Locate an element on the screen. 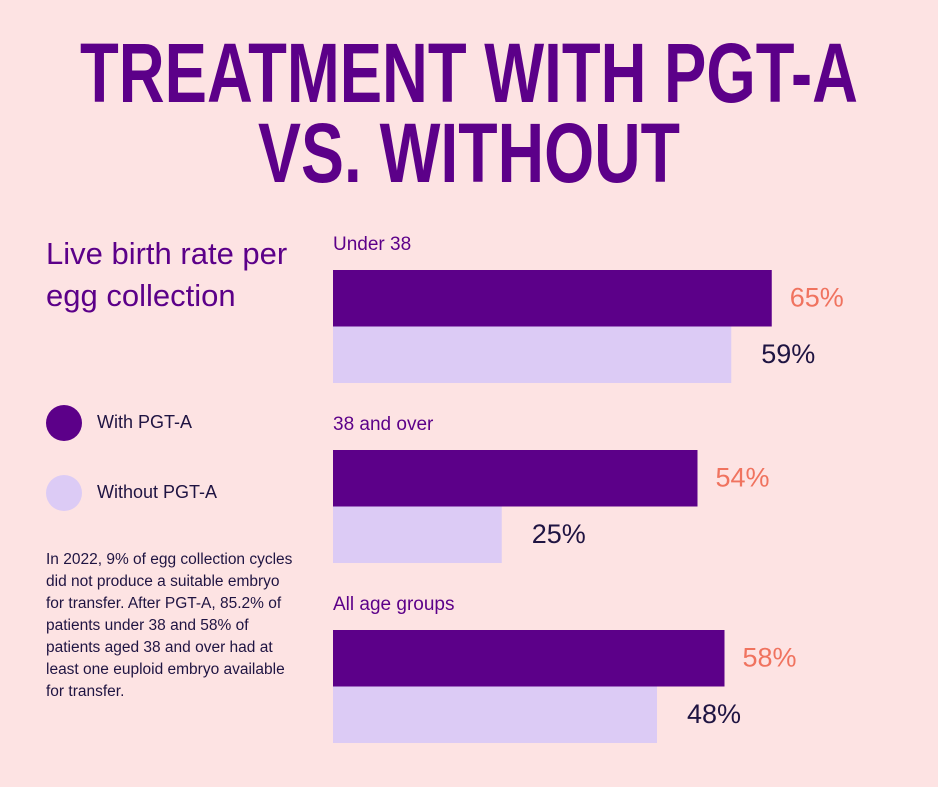 The height and width of the screenshot is (787, 938). subtitle: Live birth rate per egg collection is located at coordinates (167, 274).